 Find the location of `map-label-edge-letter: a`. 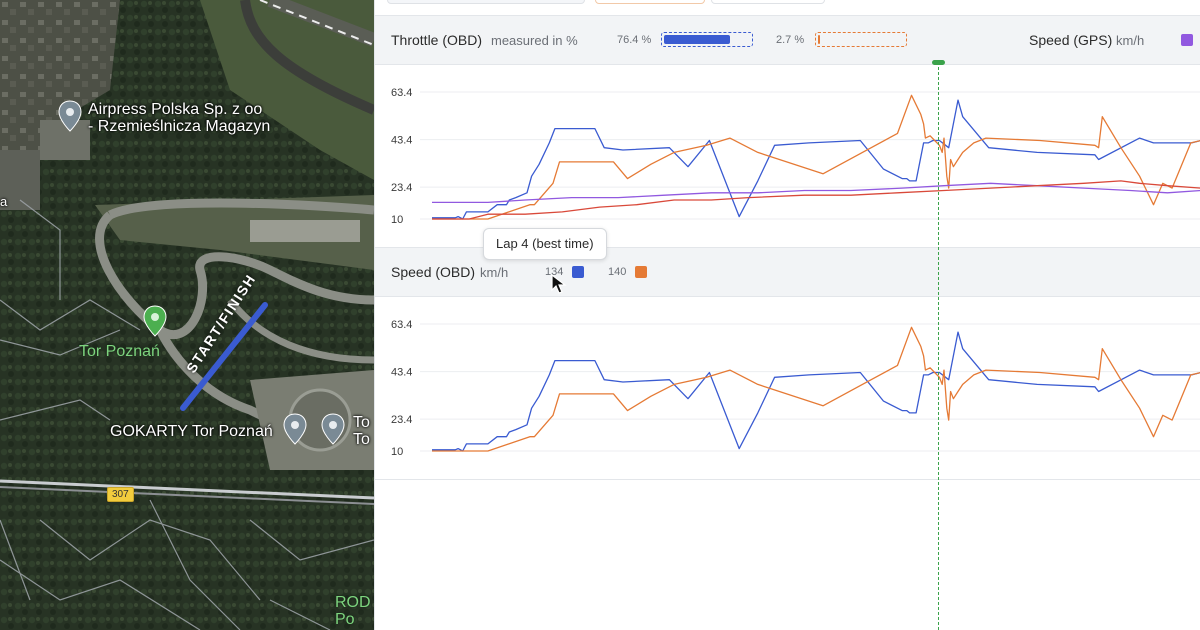

map-label-edge-letter: a is located at coordinates (4, 201).